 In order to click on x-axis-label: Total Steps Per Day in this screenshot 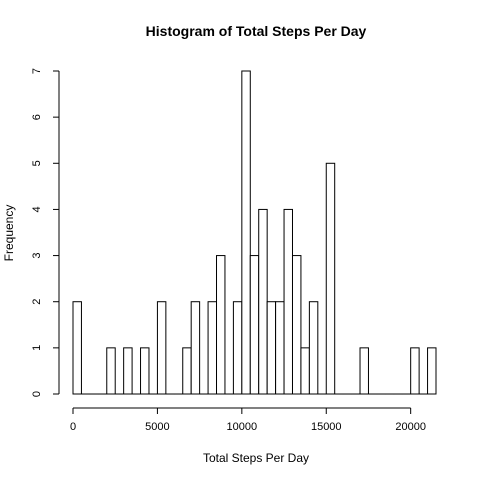, I will do `click(256, 458)`.